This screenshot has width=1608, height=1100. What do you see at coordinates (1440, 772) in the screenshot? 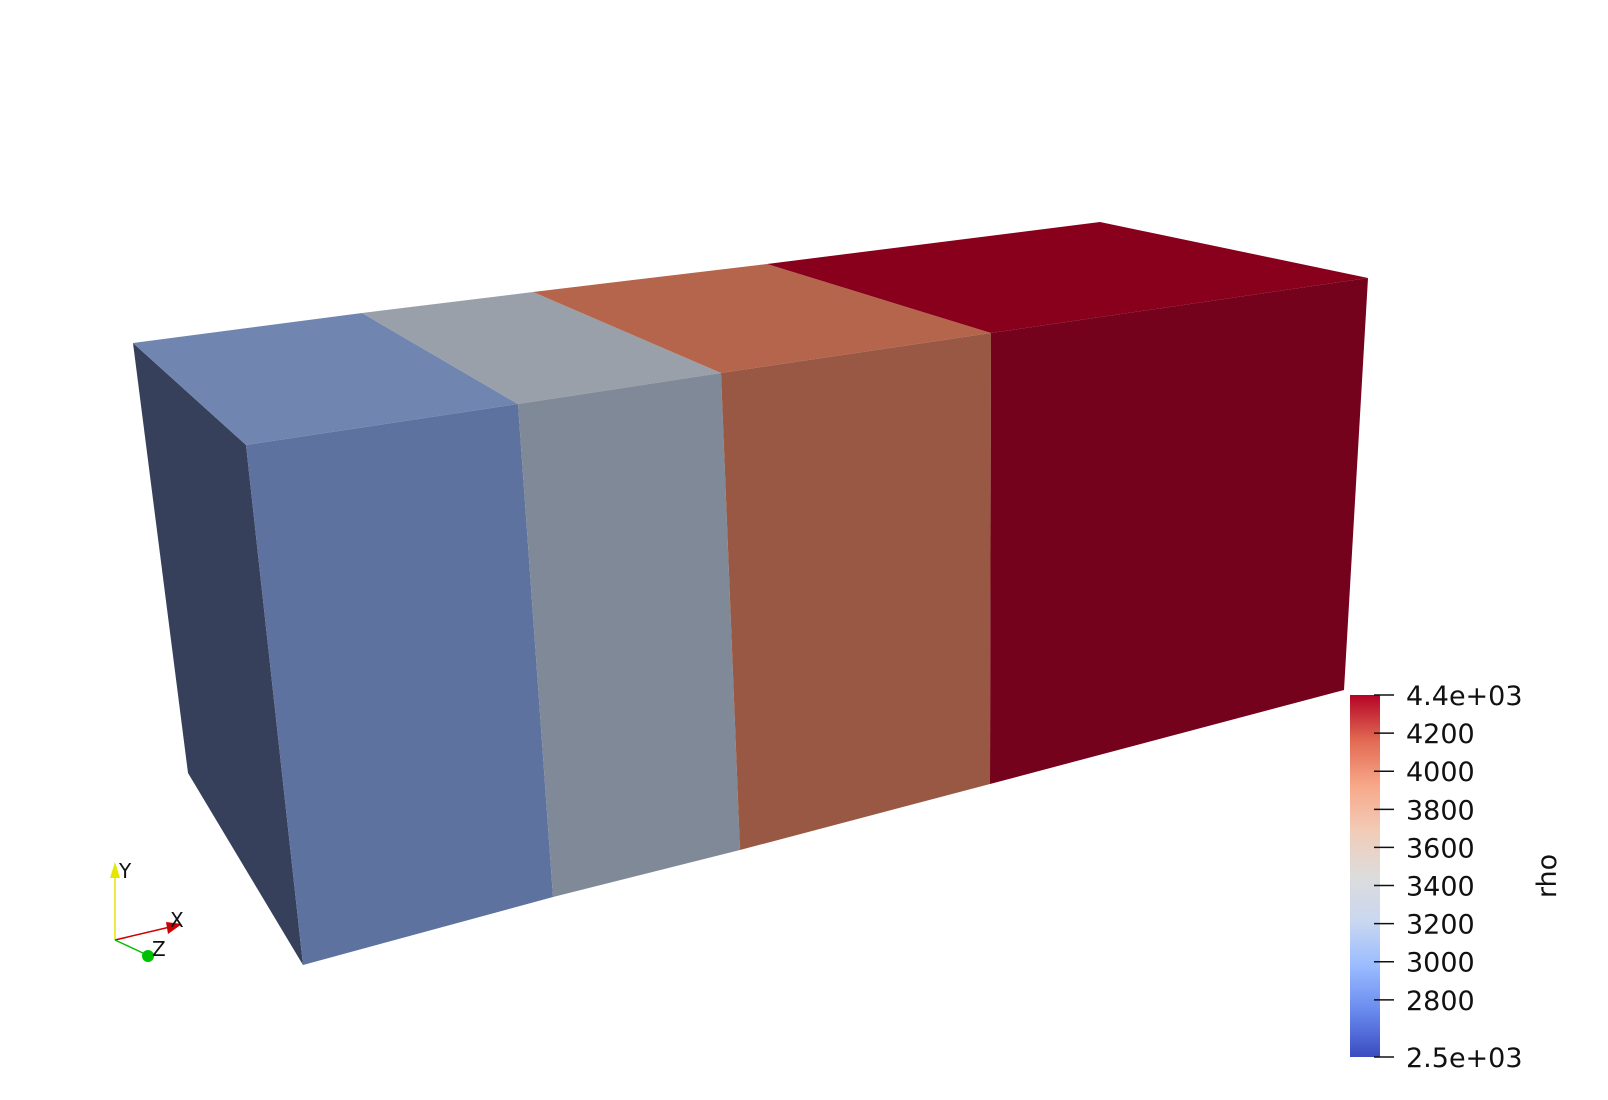
I see `colorbar-tick-label: 4000` at bounding box center [1440, 772].